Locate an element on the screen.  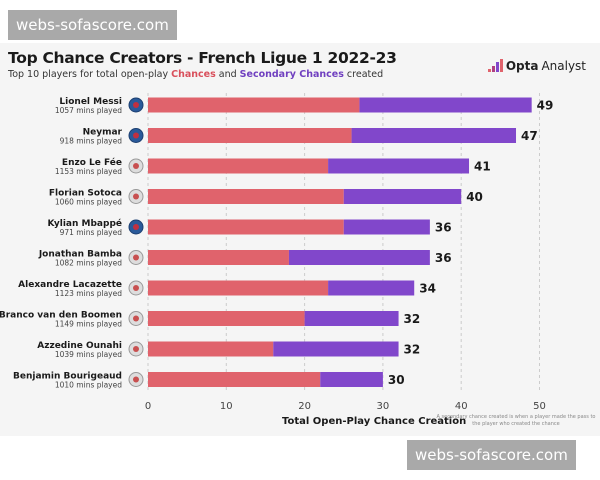
opta-analyst-logo: Opta Analyst is located at coordinates (536, 66).